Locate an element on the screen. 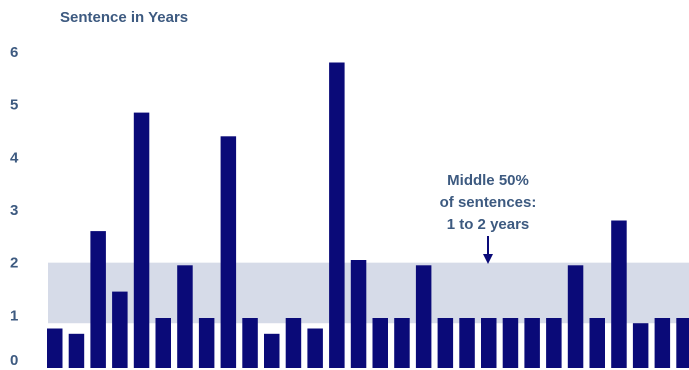 The image size is (689, 370). annotation-line-3: 1 to 2 years is located at coordinates (488, 224).